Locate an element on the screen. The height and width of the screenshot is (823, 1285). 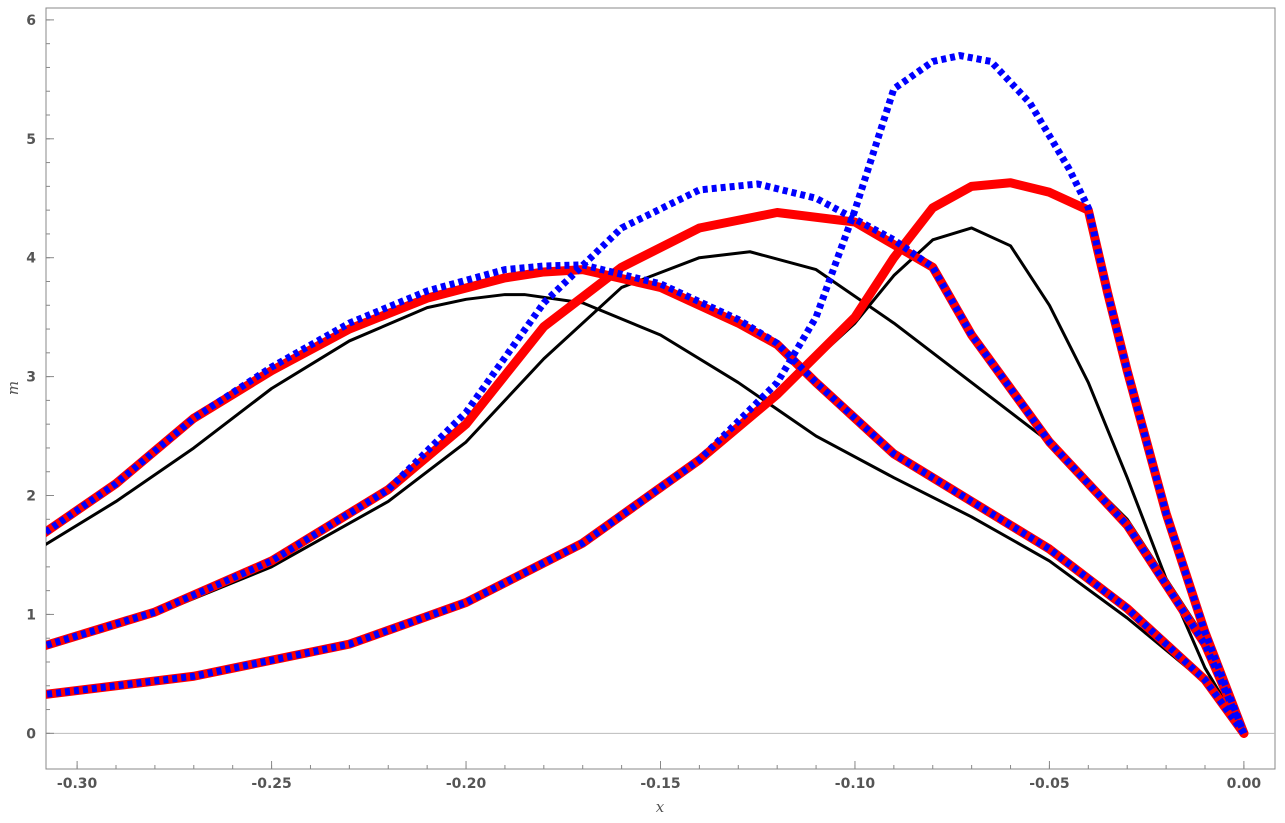
x-tick-label: -0.15 is located at coordinates (660, 784).